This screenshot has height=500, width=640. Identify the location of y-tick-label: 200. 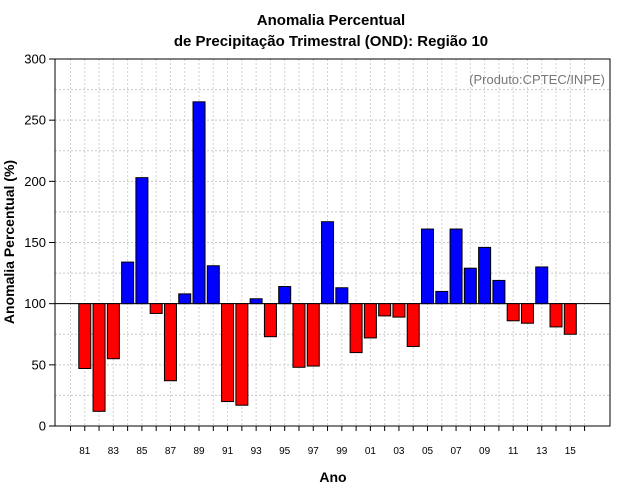
(35, 181).